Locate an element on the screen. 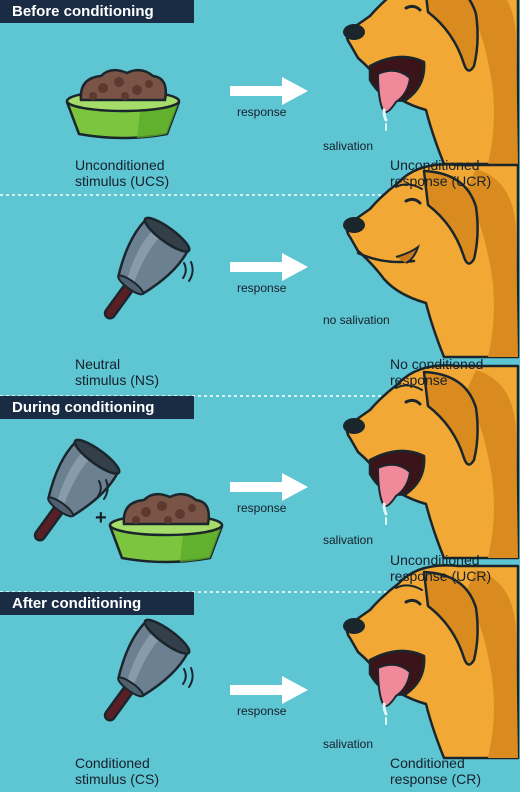  result-label-line1: No conditioned is located at coordinates (437, 364).